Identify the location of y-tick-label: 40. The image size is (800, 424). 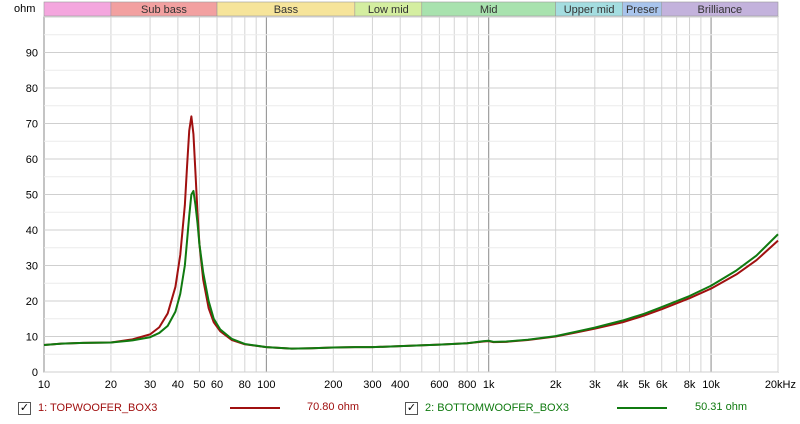
(32, 231).